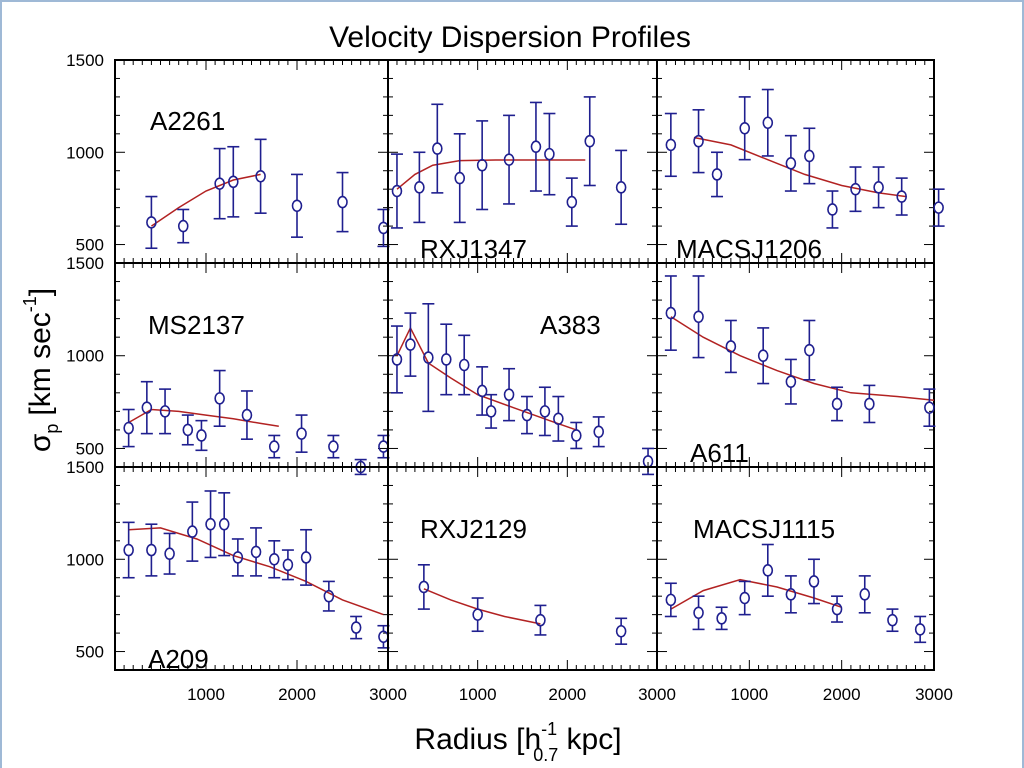 This screenshot has width=1024, height=768. I want to click on panel-label: RXJ1347, so click(473, 249).